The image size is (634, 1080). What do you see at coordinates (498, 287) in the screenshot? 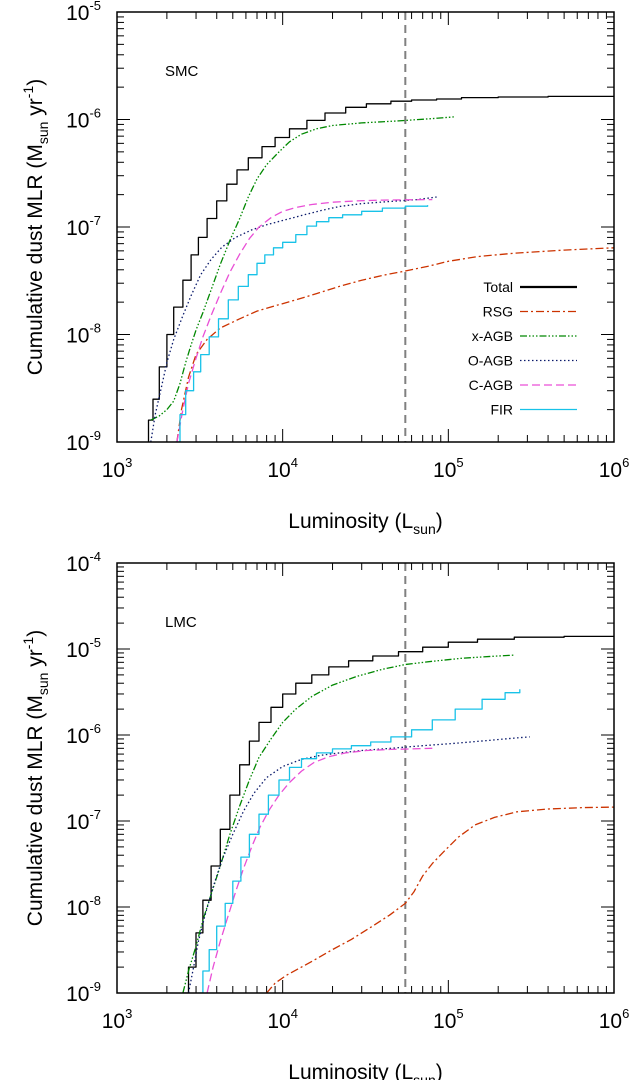
I see `legend-label-total: Total` at bounding box center [498, 287].